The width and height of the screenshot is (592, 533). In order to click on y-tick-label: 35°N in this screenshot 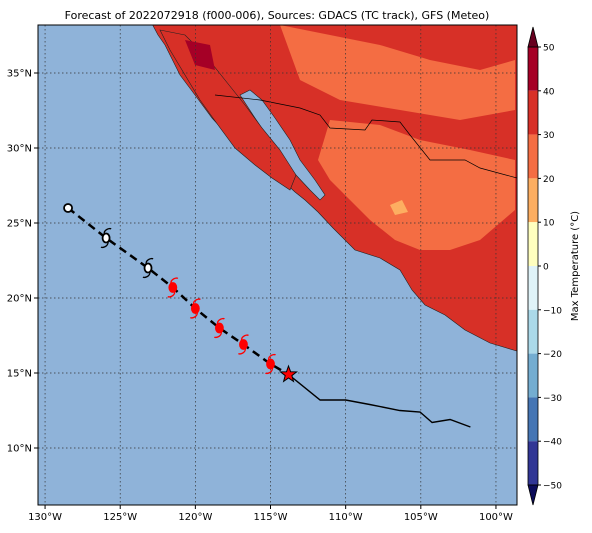, I will do `click(19, 74)`.